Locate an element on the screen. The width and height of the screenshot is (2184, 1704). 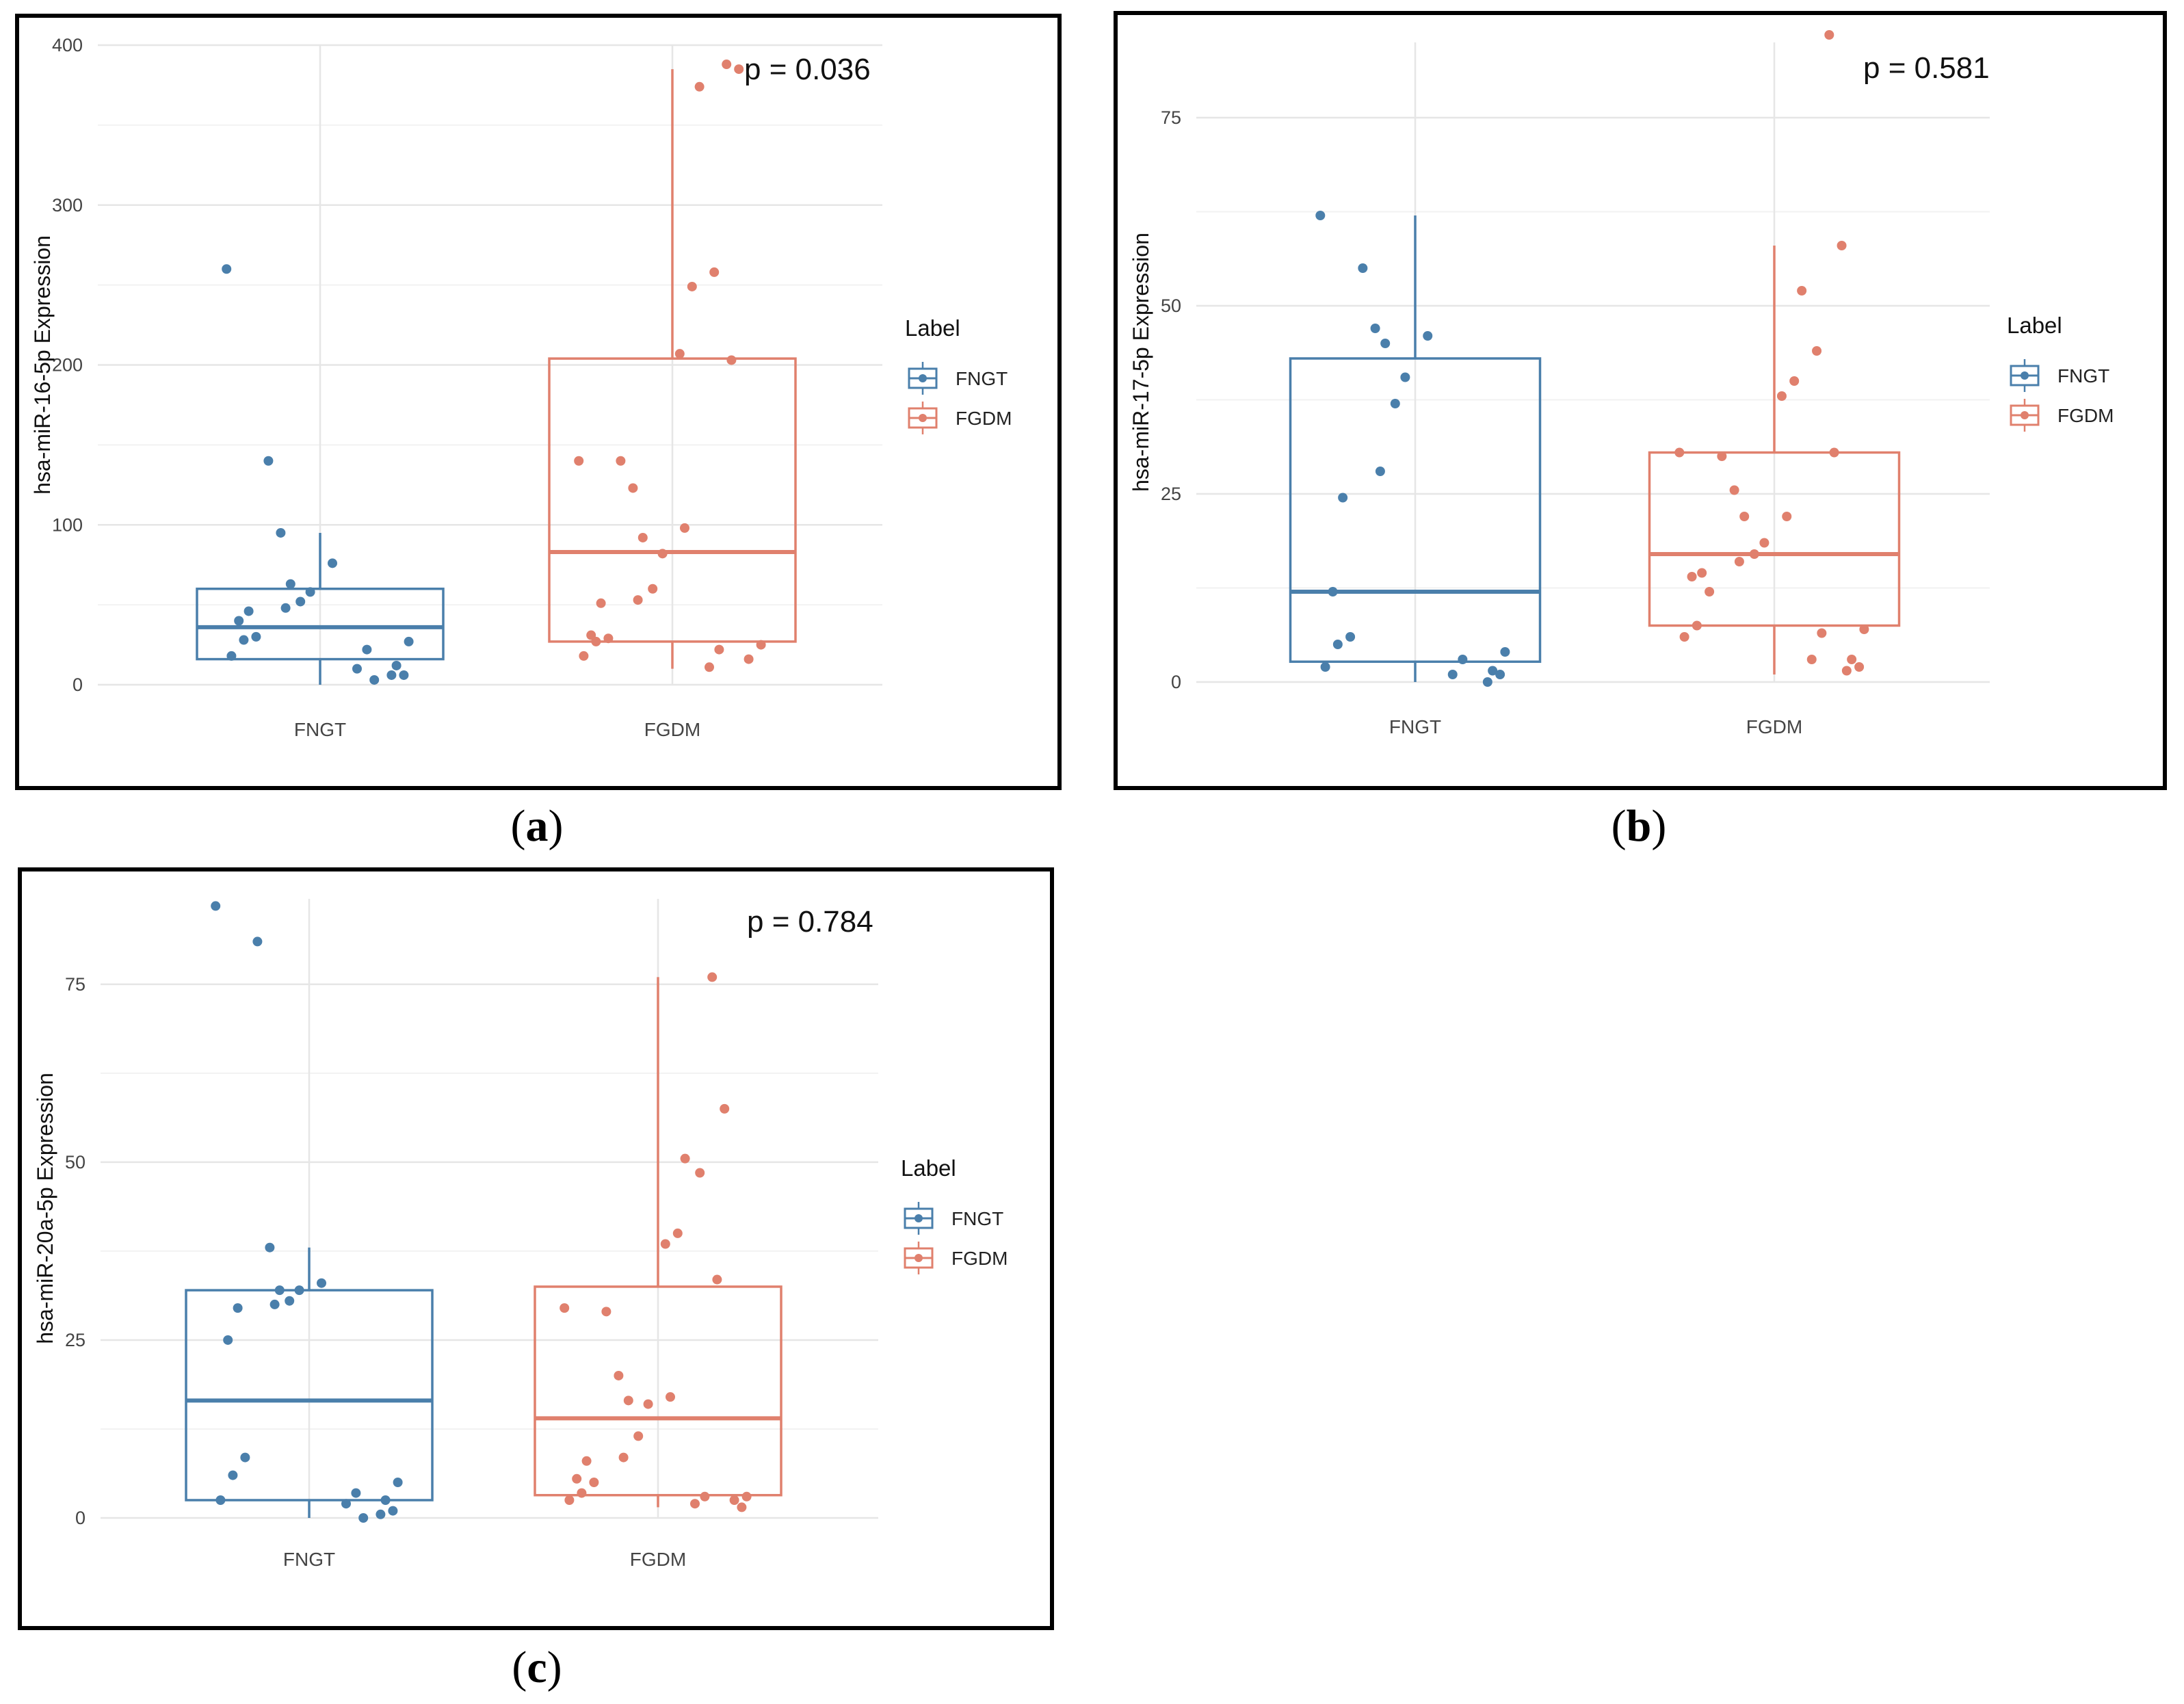
chart-a-xtick-label: FNGT is located at coordinates (320, 730).